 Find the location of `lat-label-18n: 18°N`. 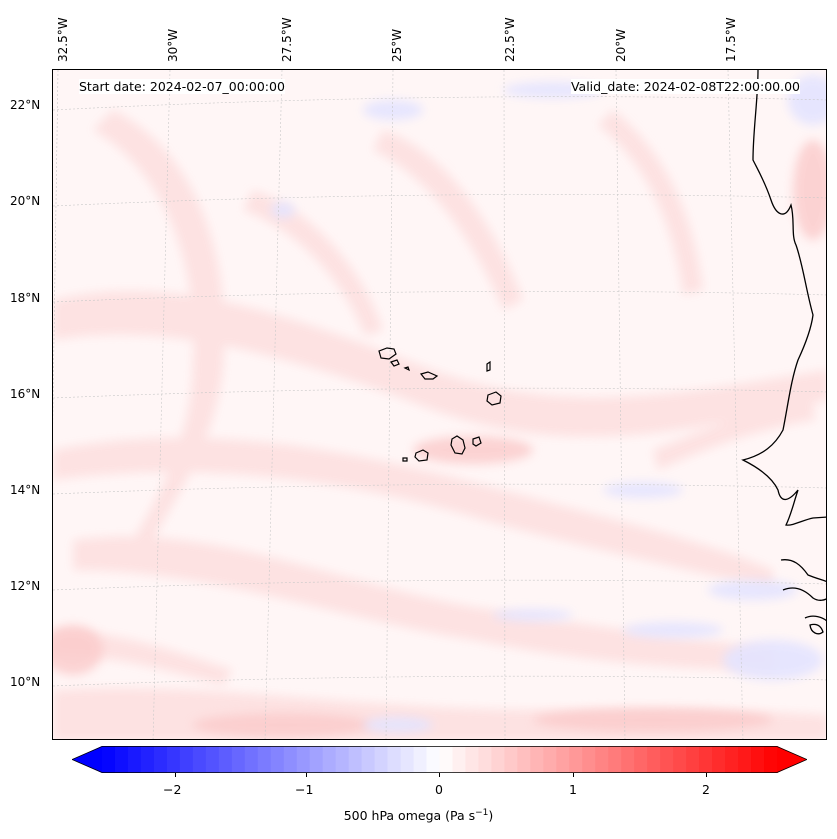

lat-label-18n: 18°N is located at coordinates (25, 298).